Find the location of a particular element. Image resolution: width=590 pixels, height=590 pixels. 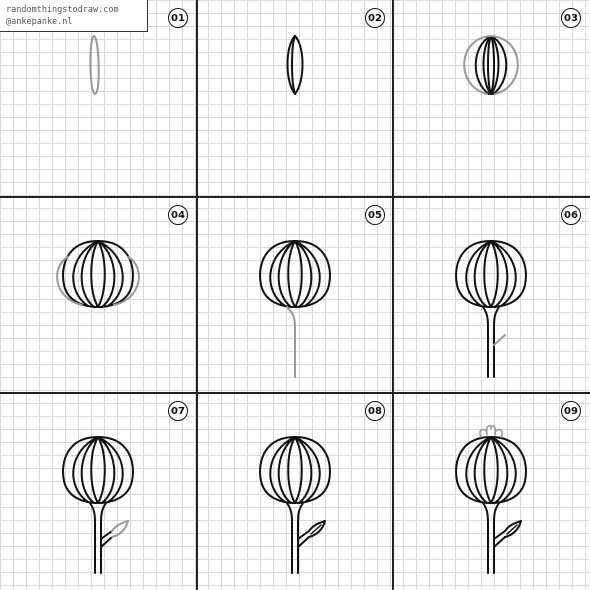

step-number-badge: 05 is located at coordinates (375, 215).